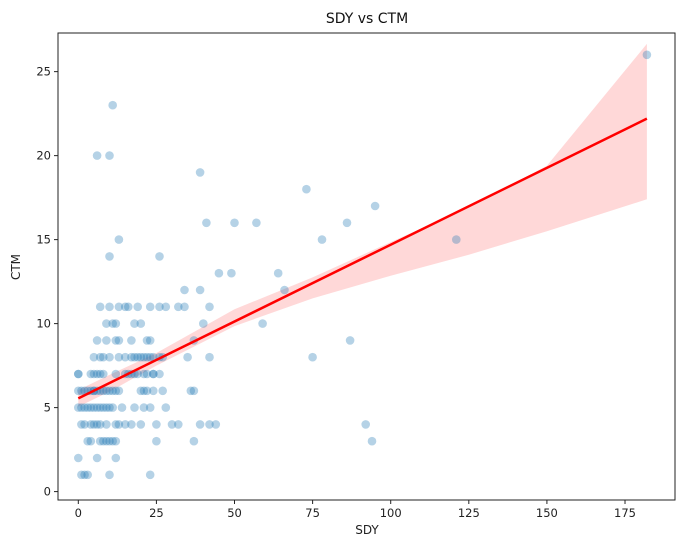 The image size is (686, 547). What do you see at coordinates (47, 408) in the screenshot?
I see `y-tick-label: 5` at bounding box center [47, 408].